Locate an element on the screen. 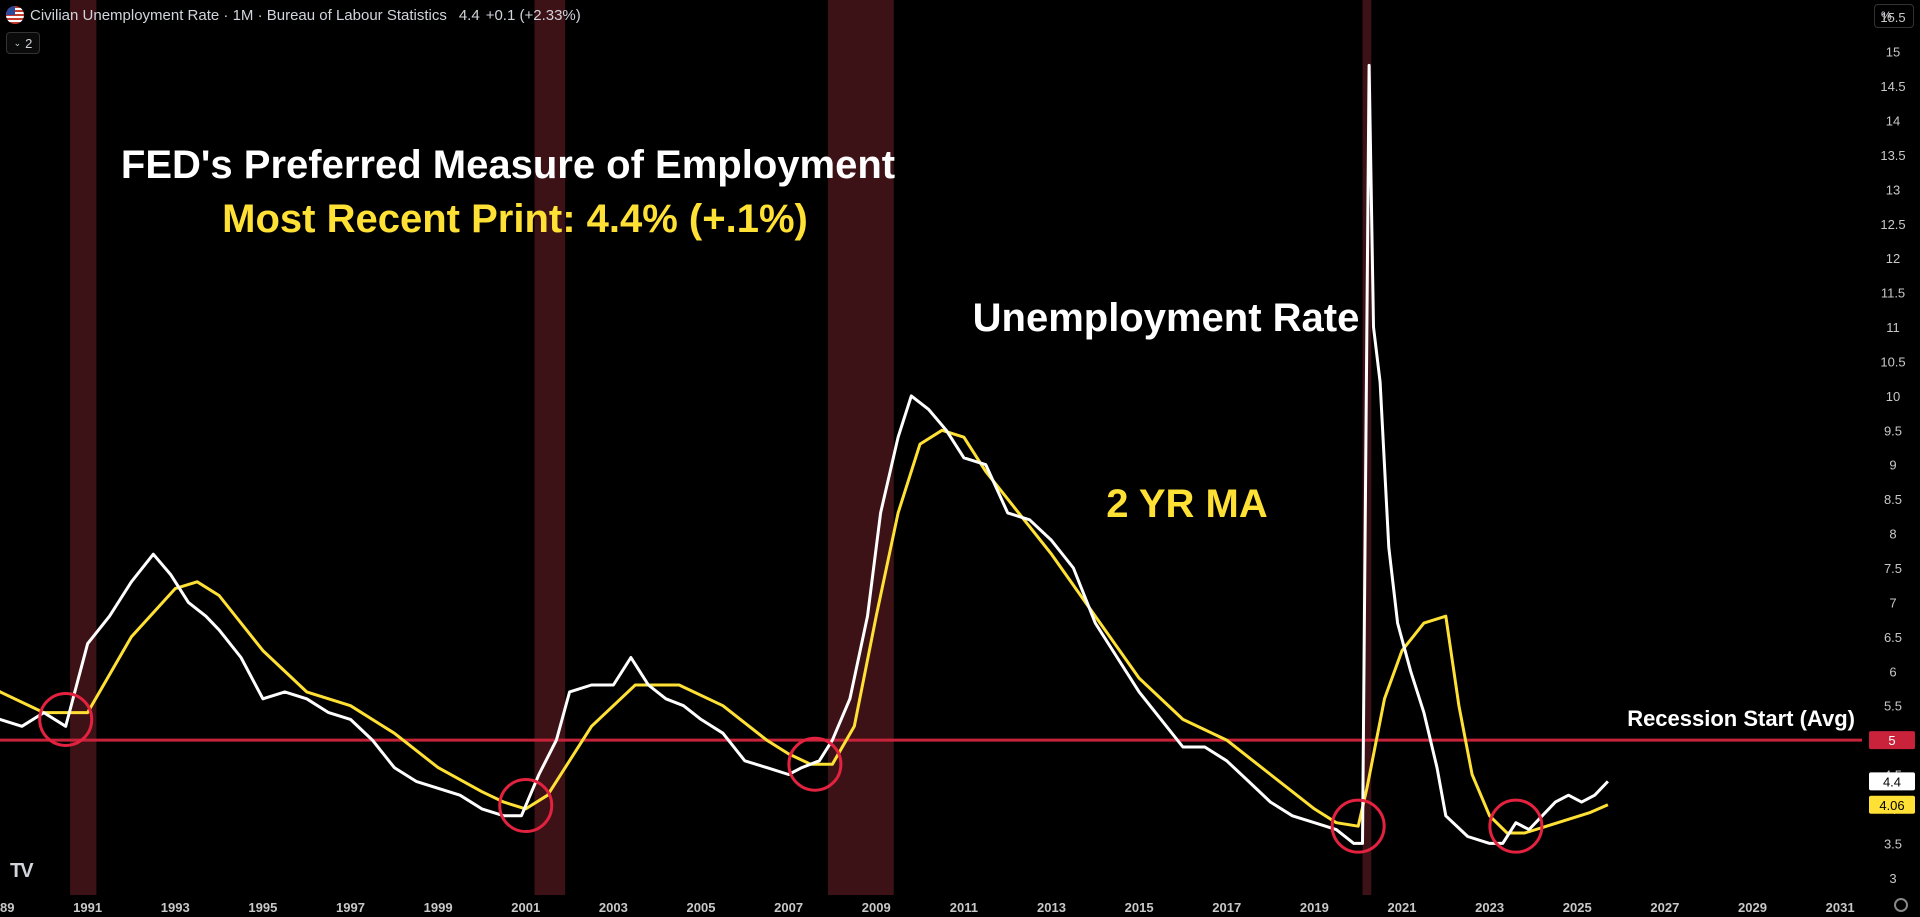 The image size is (1920, 917). y-tick-label-16: 11 is located at coordinates (1893, 327).